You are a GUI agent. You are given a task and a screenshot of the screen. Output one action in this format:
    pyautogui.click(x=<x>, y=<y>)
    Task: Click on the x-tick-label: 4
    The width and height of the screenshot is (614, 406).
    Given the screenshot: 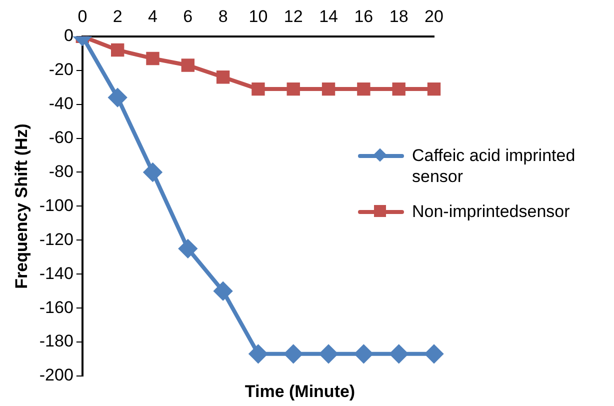 What is the action you would take?
    pyautogui.click(x=153, y=16)
    